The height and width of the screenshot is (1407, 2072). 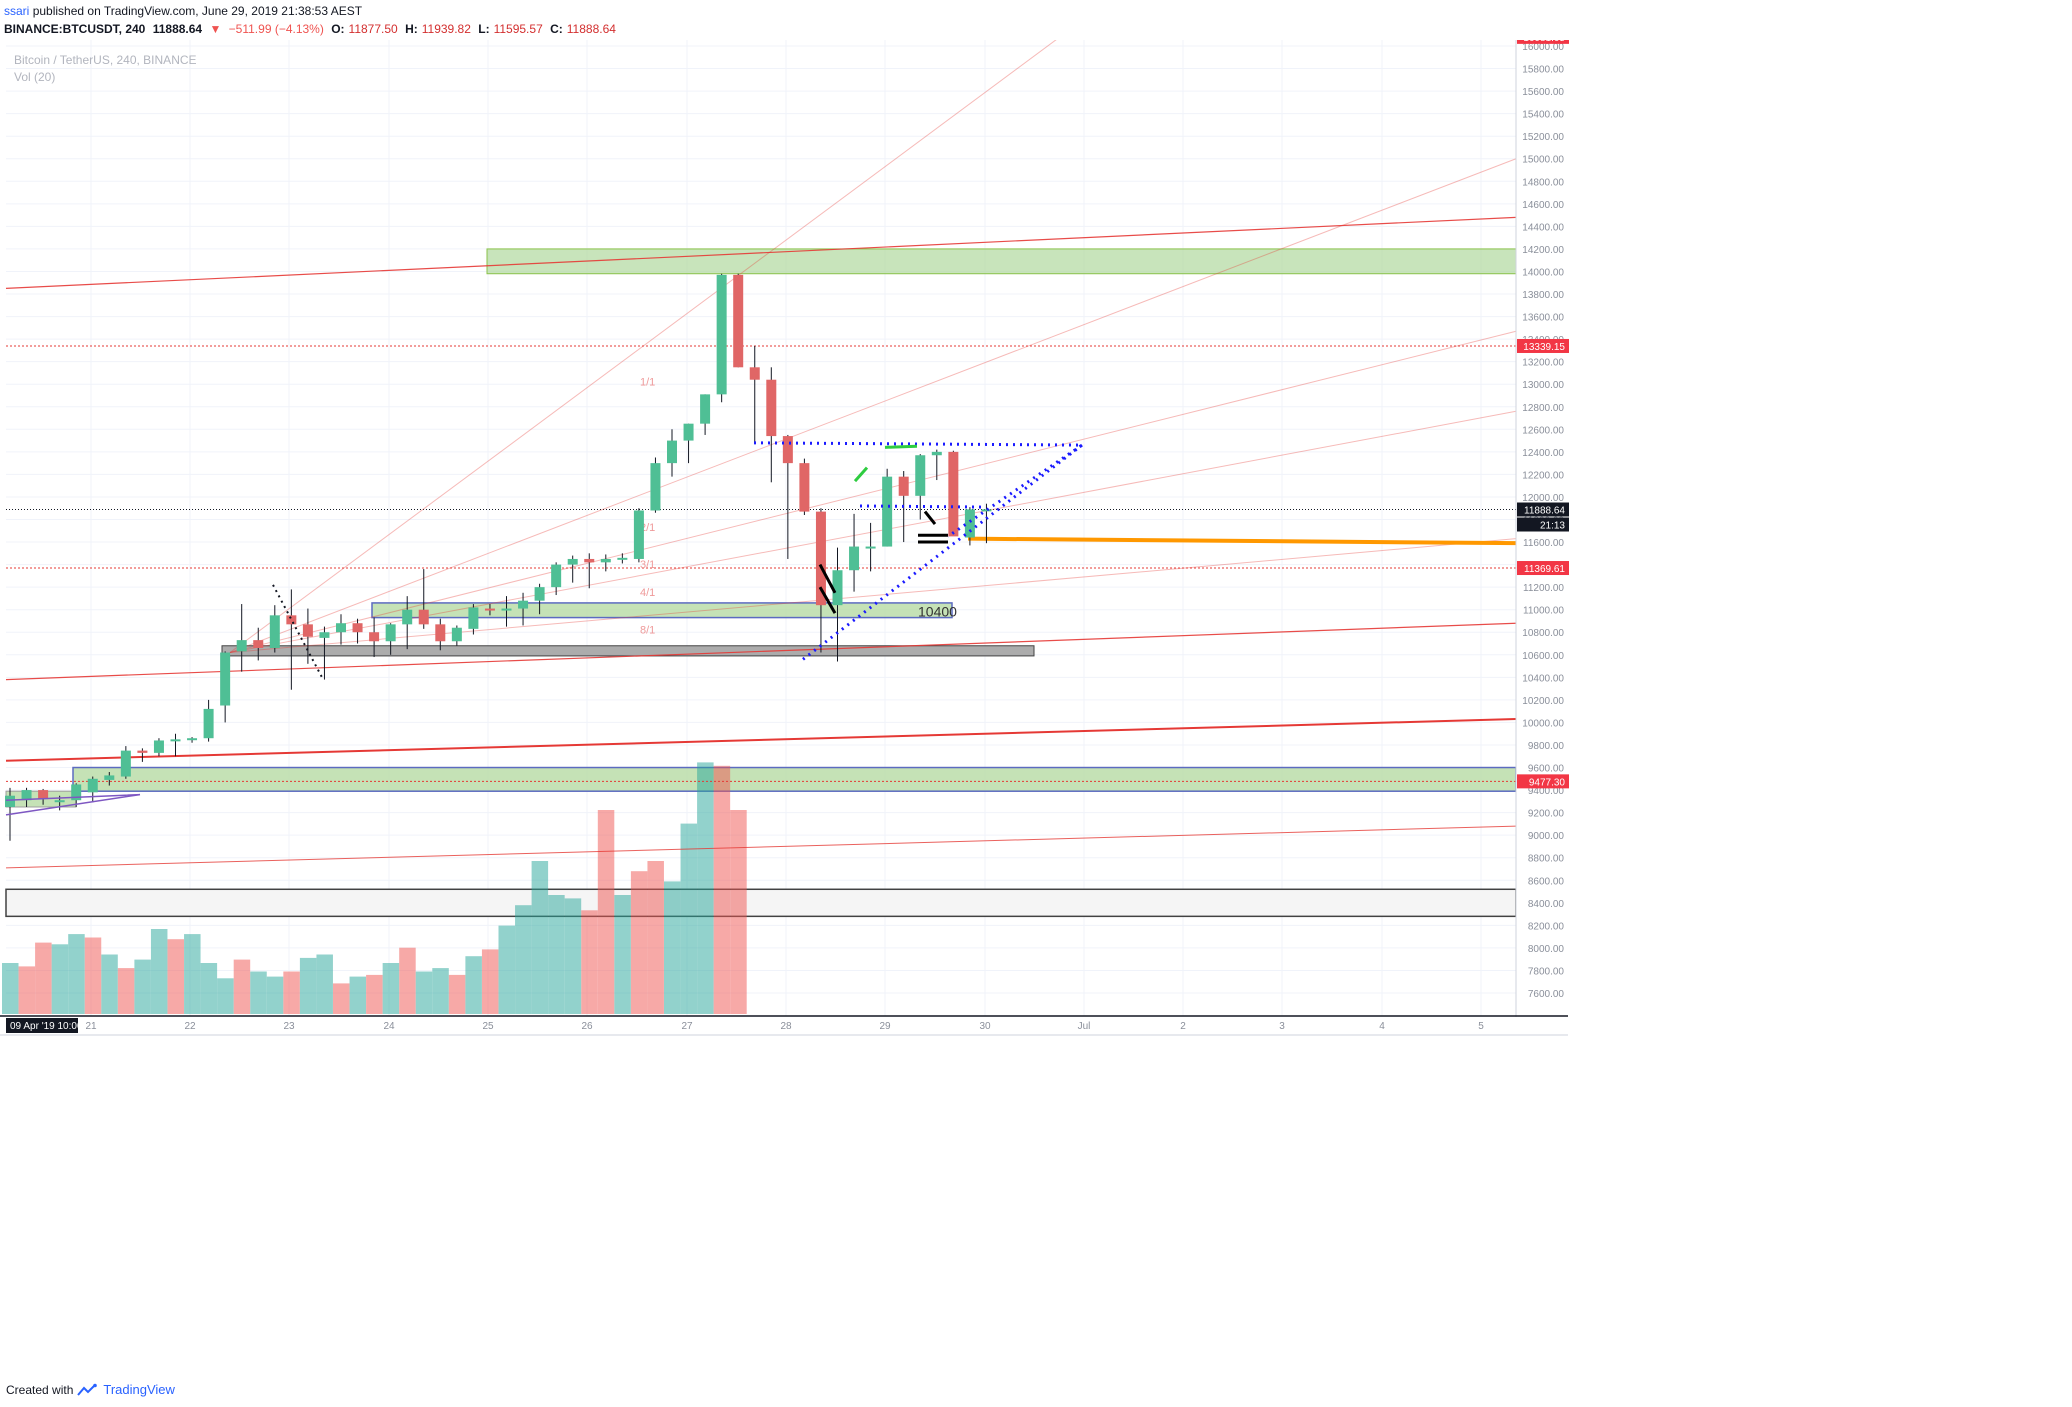 What do you see at coordinates (1546, 949) in the screenshot?
I see `price-tick-label: 8000.00` at bounding box center [1546, 949].